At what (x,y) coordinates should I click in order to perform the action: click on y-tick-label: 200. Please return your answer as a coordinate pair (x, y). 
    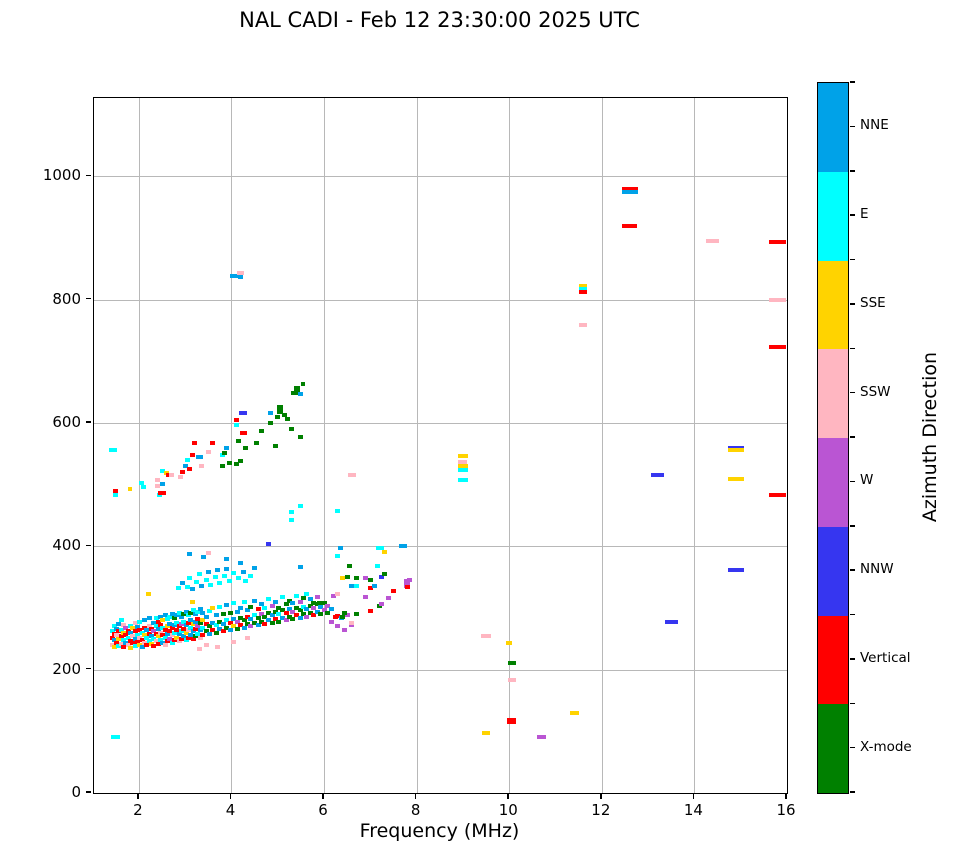
    Looking at the image, I should click on (66, 668).